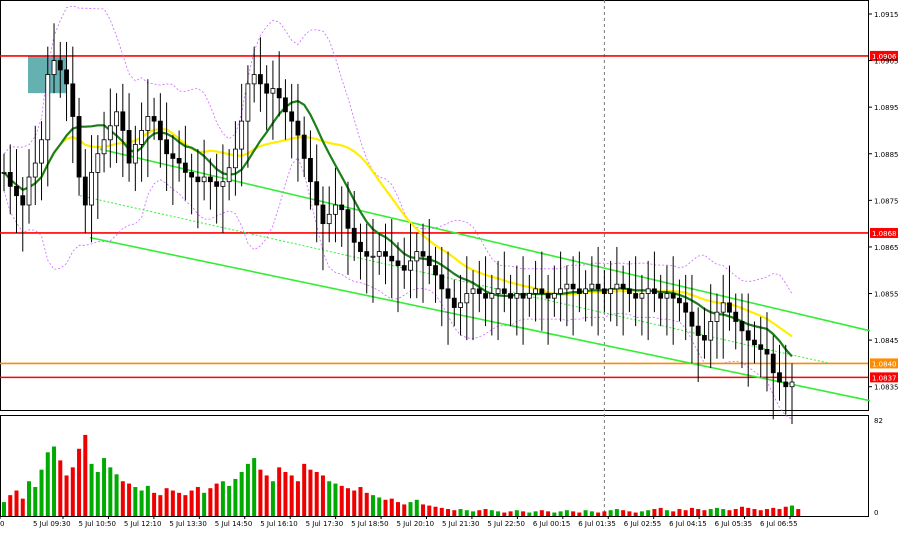  What do you see at coordinates (886, 388) in the screenshot?
I see `price-tick-label: 1.0835` at bounding box center [886, 388].